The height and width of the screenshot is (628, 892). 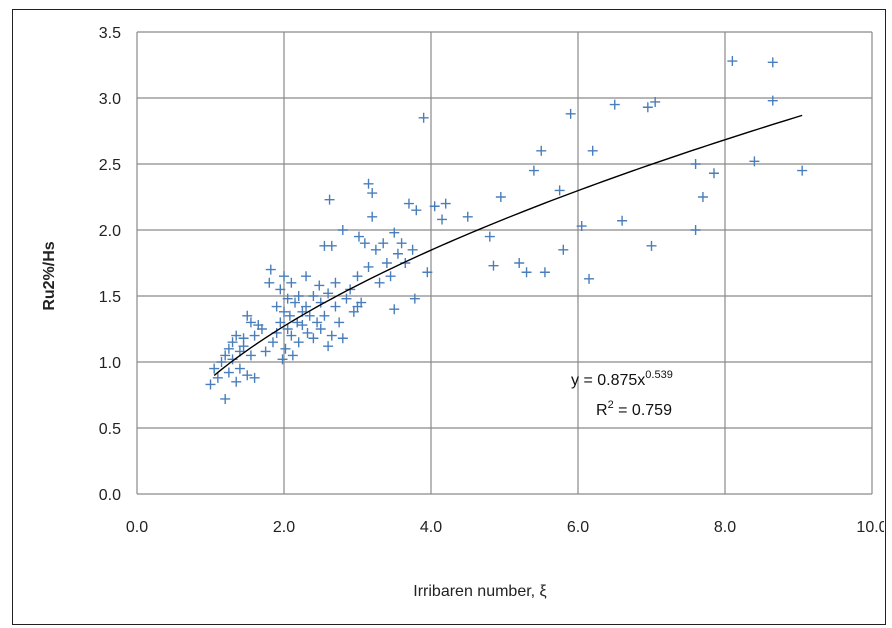 I want to click on x-tick-label: 6.0, so click(x=578, y=527).